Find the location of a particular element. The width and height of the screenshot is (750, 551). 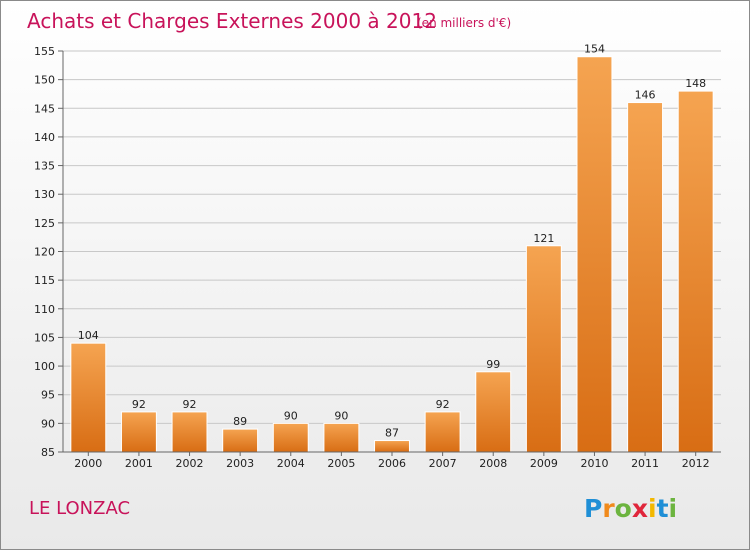

value-label: 99 is located at coordinates (493, 364).